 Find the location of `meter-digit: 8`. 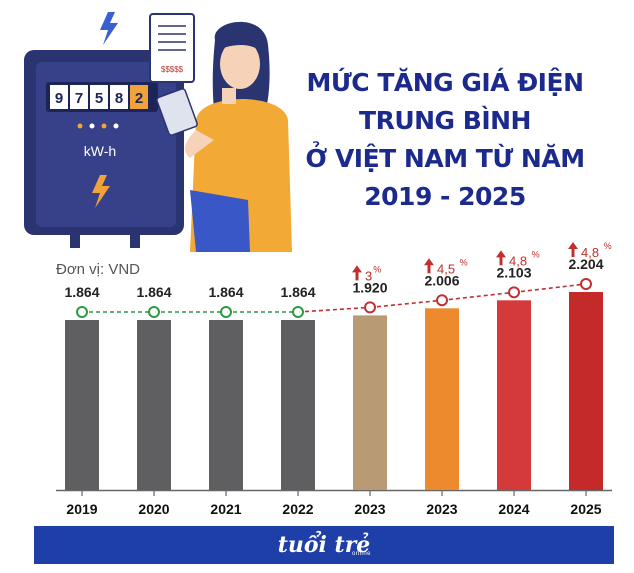

meter-digit: 8 is located at coordinates (119, 98).